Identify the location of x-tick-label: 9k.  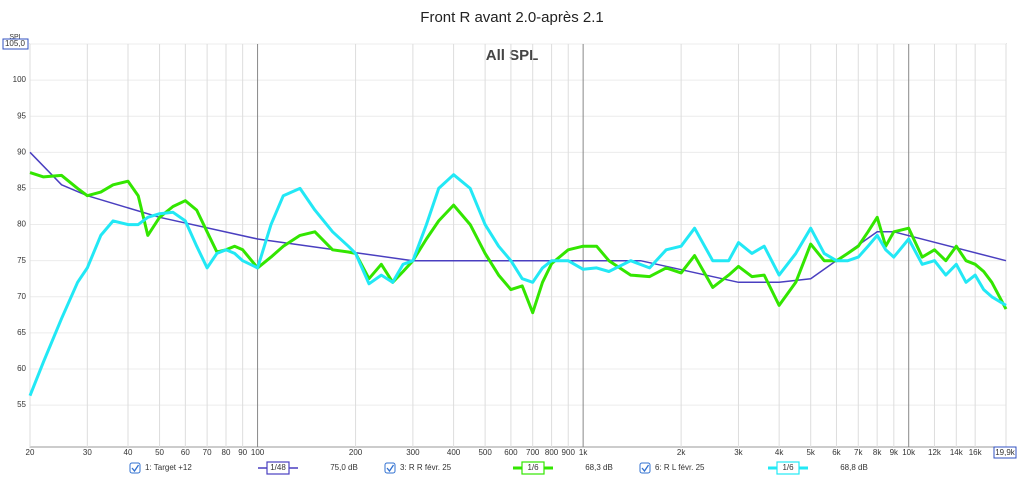
(894, 452).